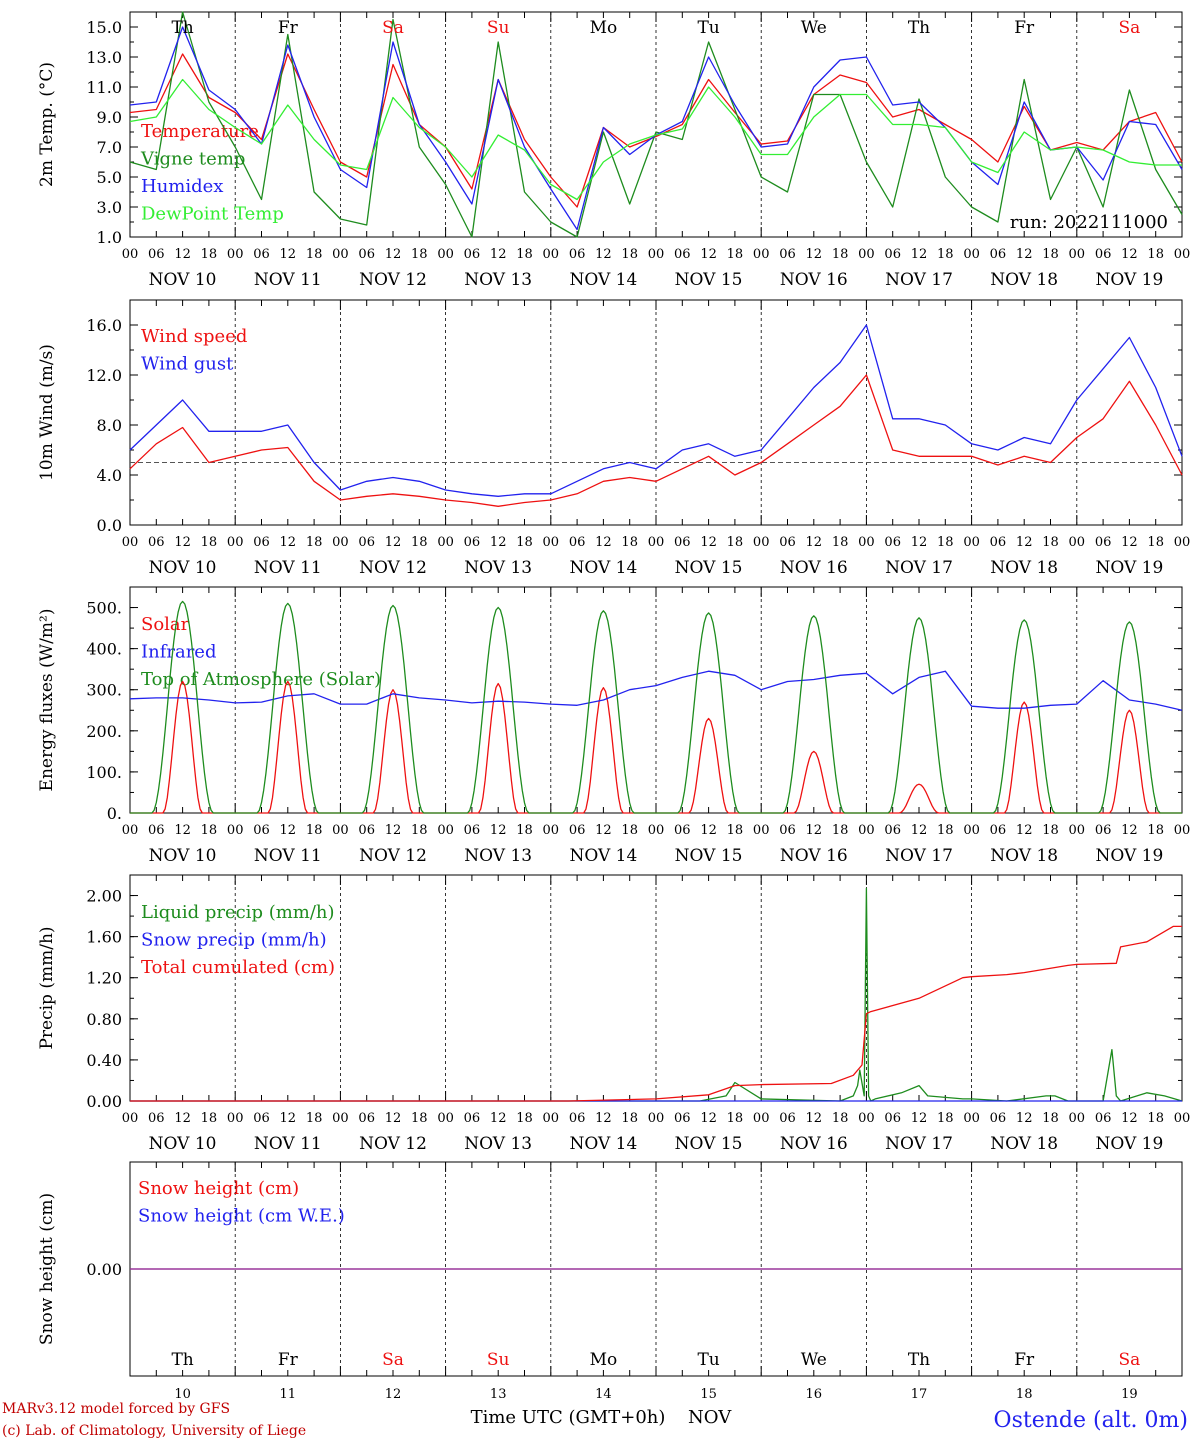 The width and height of the screenshot is (1194, 1440). Describe the element at coordinates (187, 364) in the screenshot. I see `legend-entry: Wind gust` at that location.